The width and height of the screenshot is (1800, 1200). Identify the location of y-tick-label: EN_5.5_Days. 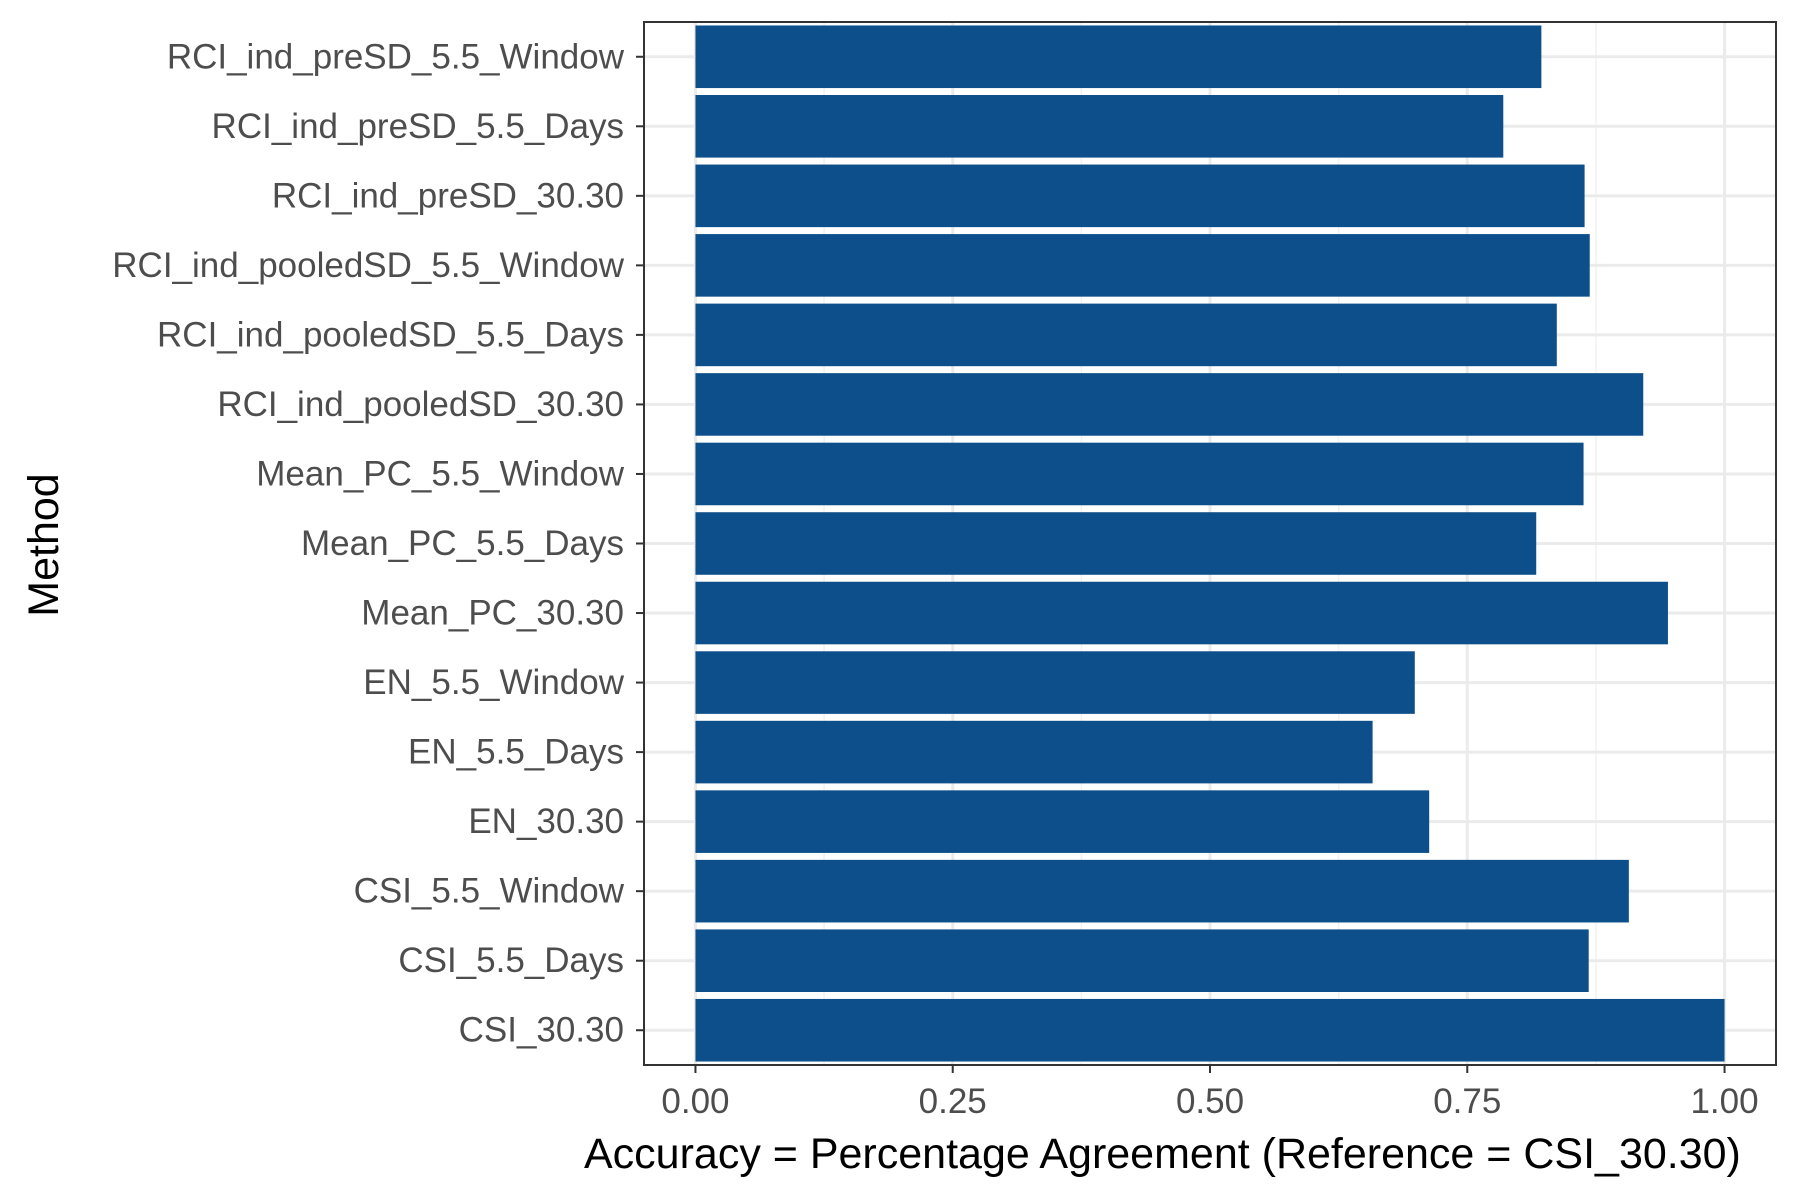
(516, 752).